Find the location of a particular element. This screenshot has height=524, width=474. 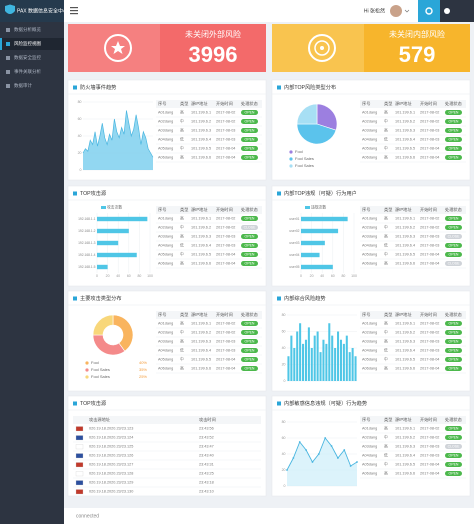

kpi-icon-area is located at coordinates (318, 48).